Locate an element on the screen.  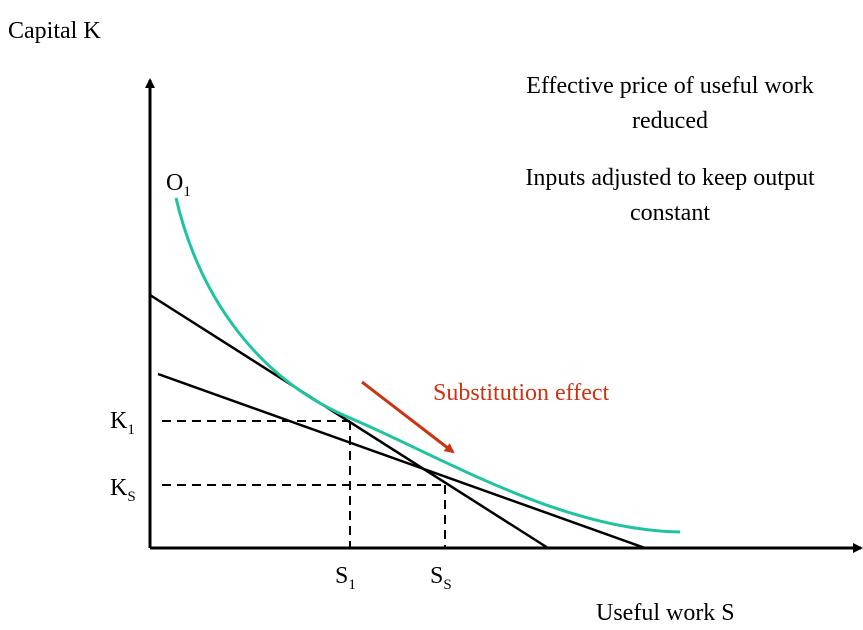
point-label: SS is located at coordinates (441, 578).